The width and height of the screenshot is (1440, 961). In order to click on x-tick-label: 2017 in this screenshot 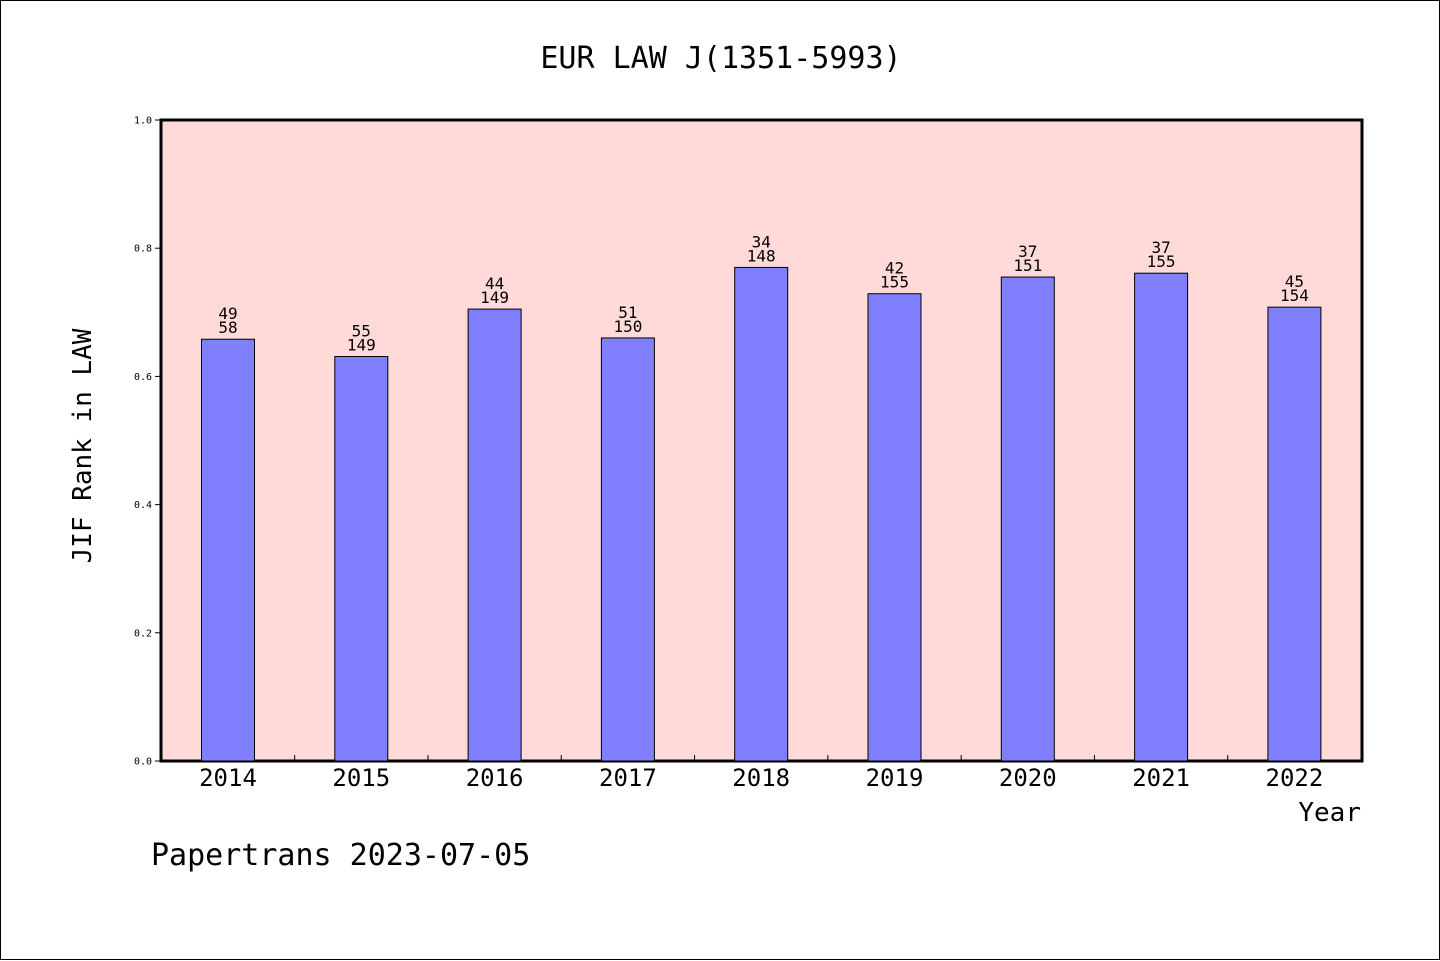, I will do `click(628, 778)`.